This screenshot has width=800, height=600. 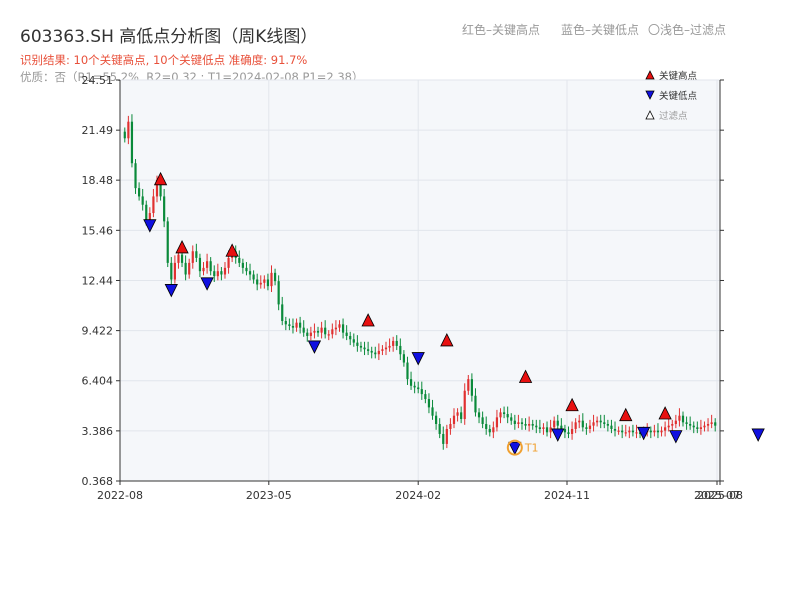 I want to click on hollow-triangle-icon, so click(x=650, y=115).